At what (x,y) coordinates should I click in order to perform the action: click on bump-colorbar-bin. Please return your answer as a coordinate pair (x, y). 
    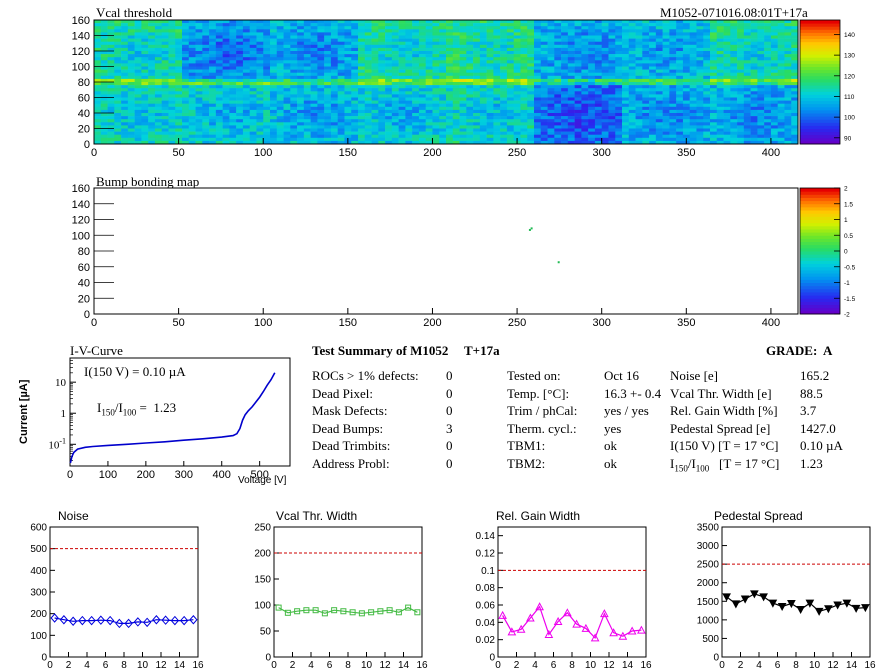
    Looking at the image, I should click on (820, 284).